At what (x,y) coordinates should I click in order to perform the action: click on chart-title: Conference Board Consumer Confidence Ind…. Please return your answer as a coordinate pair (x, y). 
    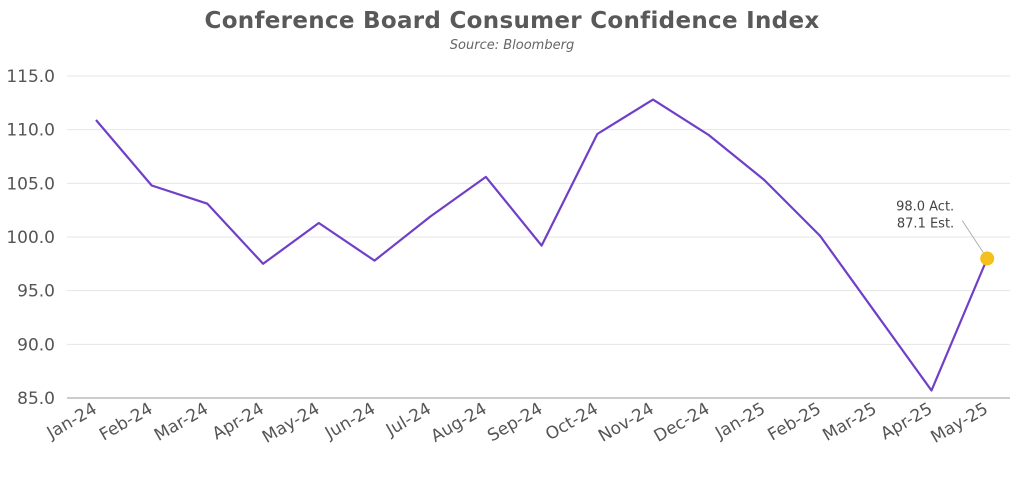
    Looking at the image, I should click on (512, 21).